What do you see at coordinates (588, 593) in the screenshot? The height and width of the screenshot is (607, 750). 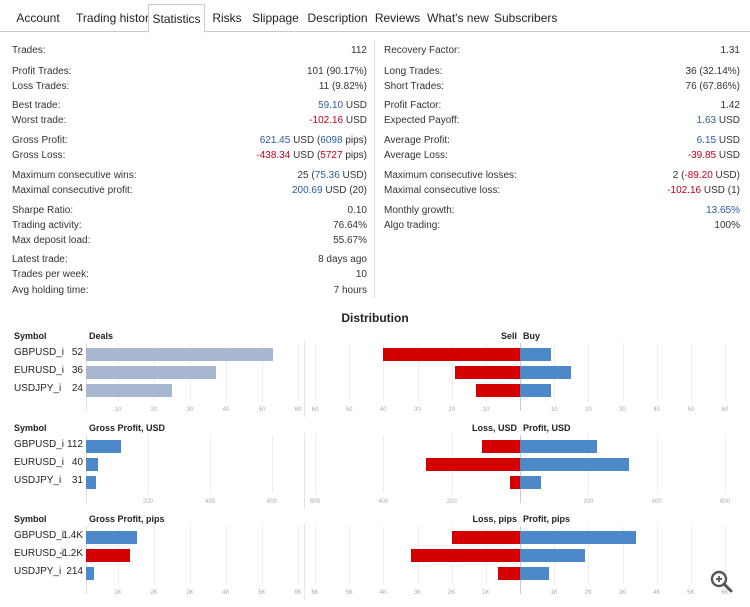 I see `right-tick-label: 2K` at bounding box center [588, 593].